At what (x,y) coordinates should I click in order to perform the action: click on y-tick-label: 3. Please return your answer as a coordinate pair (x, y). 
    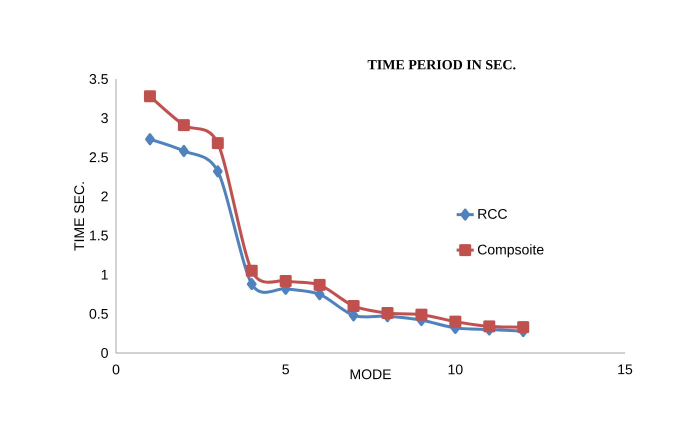
    Looking at the image, I should click on (104, 118).